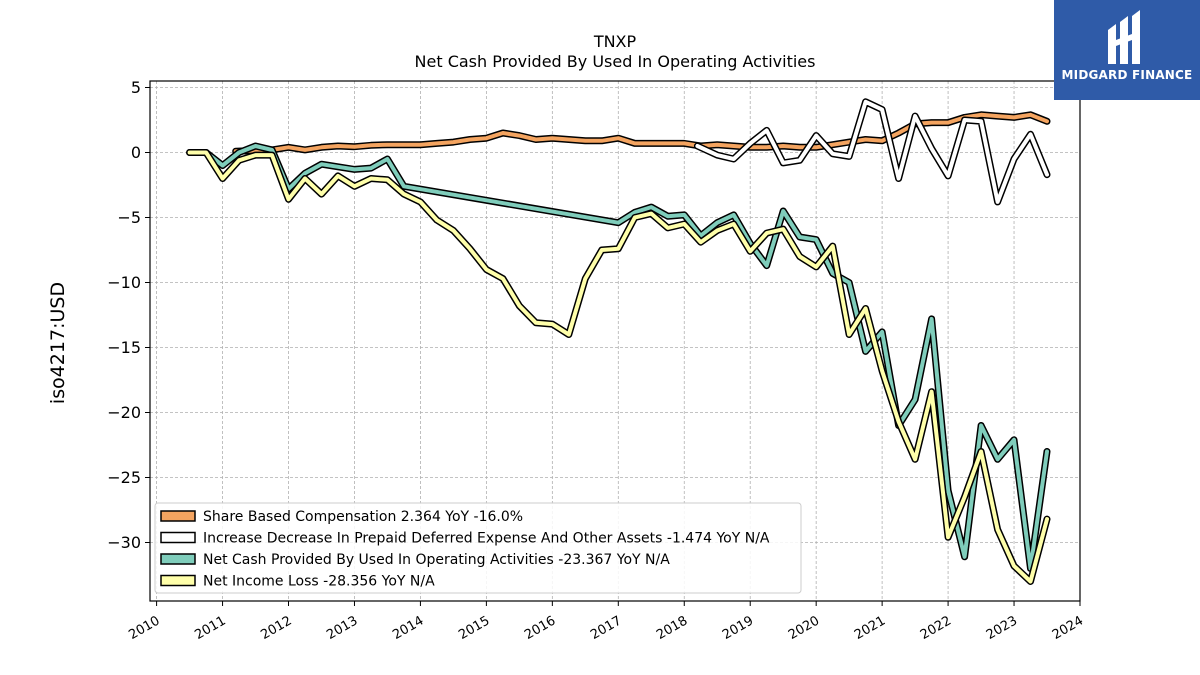  Describe the element at coordinates (1127, 75) in the screenshot. I see `brand-name: MIDGARD FINANCE` at that location.